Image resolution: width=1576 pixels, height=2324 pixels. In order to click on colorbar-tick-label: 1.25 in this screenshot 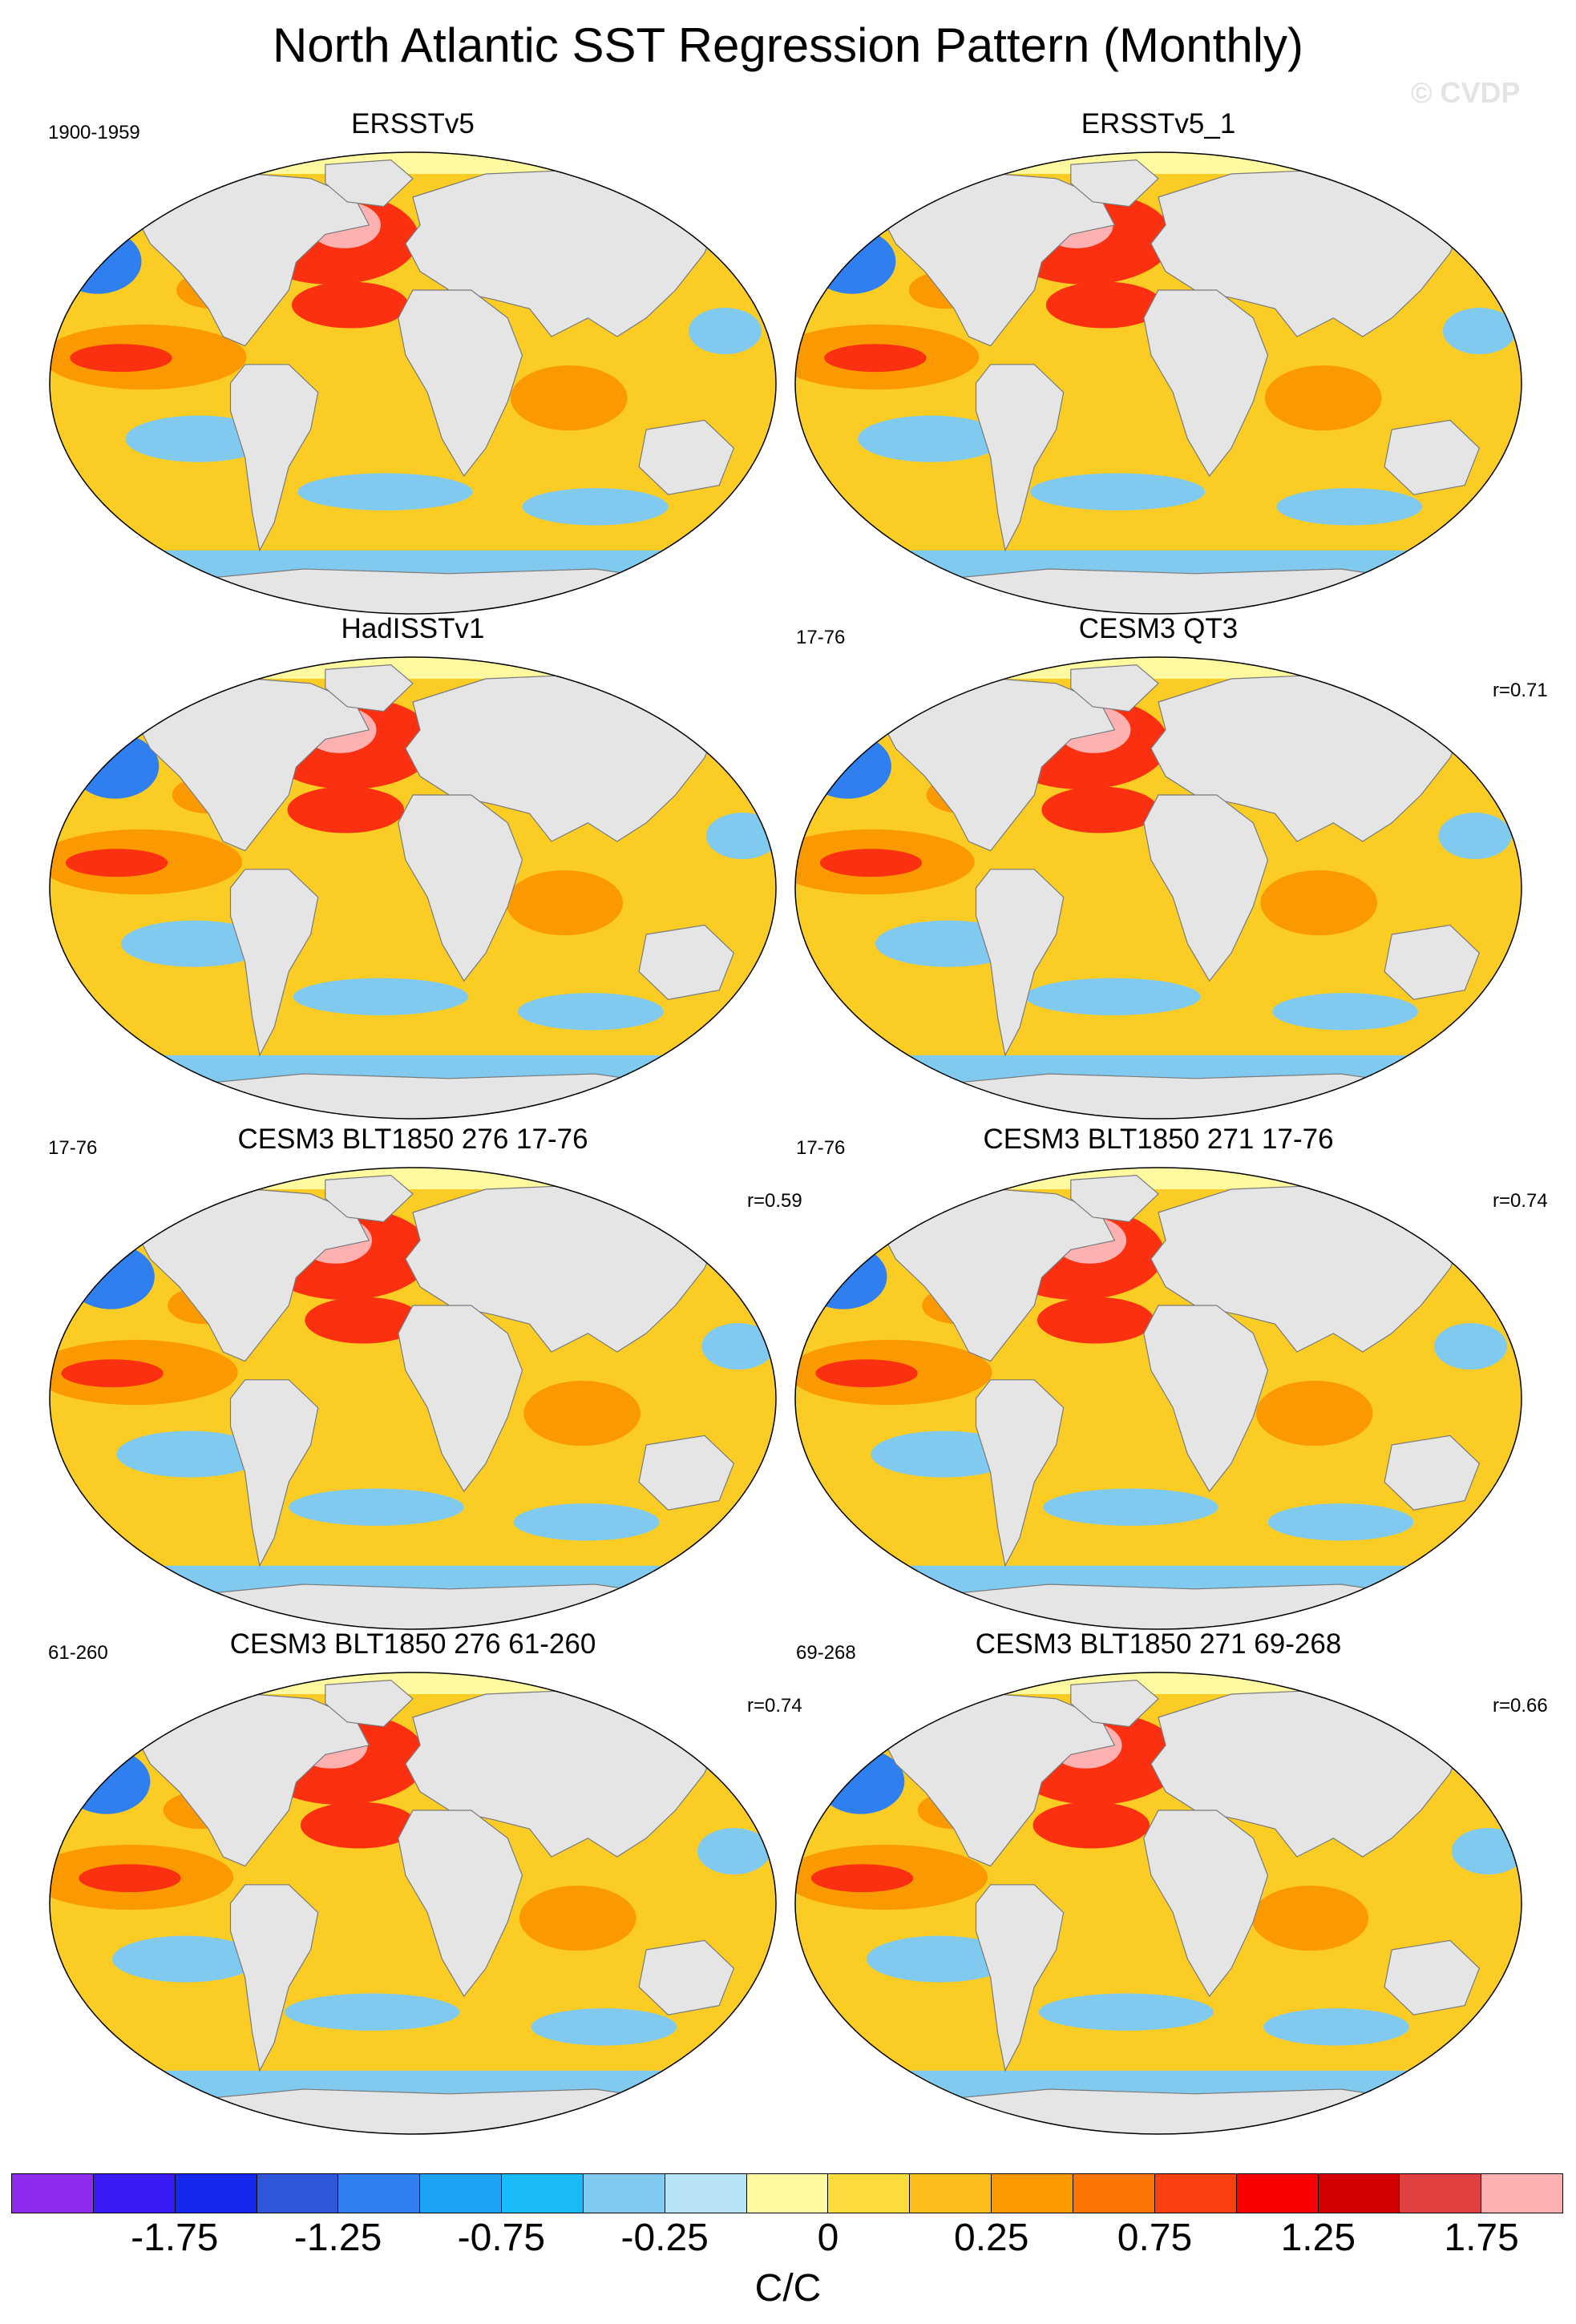, I will do `click(1318, 2238)`.